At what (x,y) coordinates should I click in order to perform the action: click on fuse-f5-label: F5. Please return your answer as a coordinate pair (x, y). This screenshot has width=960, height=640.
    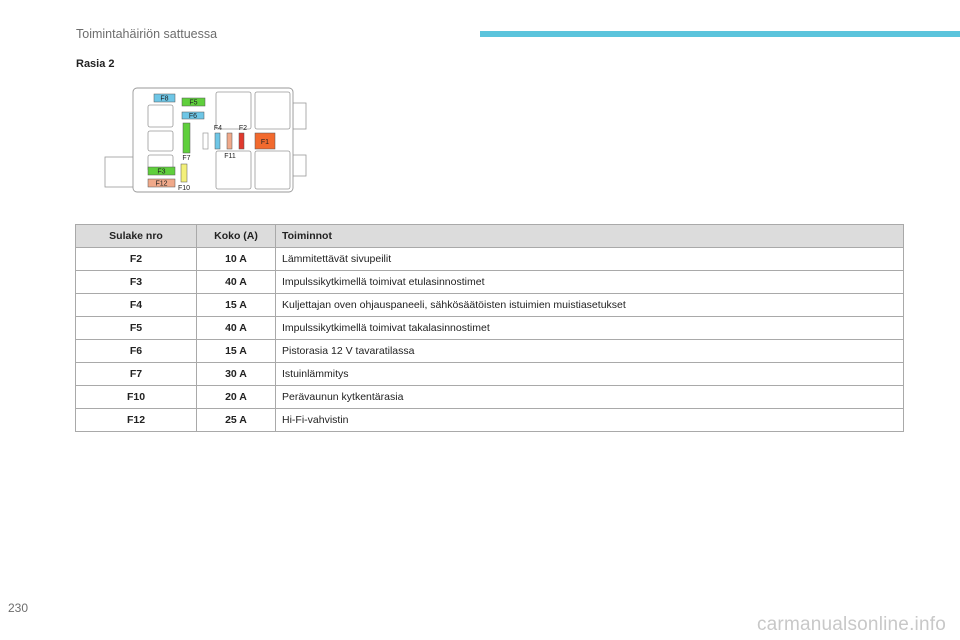
    Looking at the image, I should click on (193, 103).